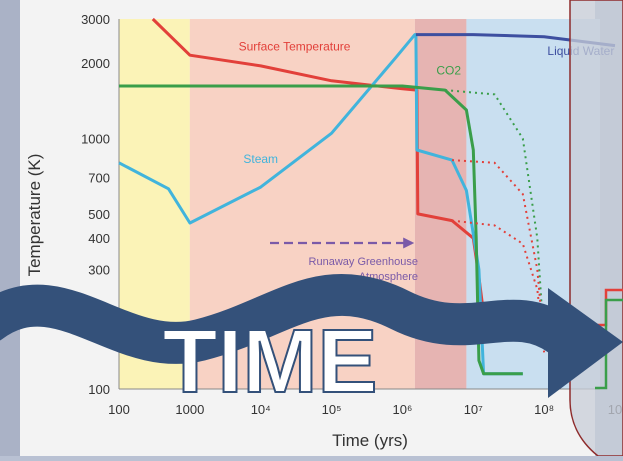 This screenshot has width=623, height=461. What do you see at coordinates (10, 228) in the screenshot?
I see `left-frame` at bounding box center [10, 228].